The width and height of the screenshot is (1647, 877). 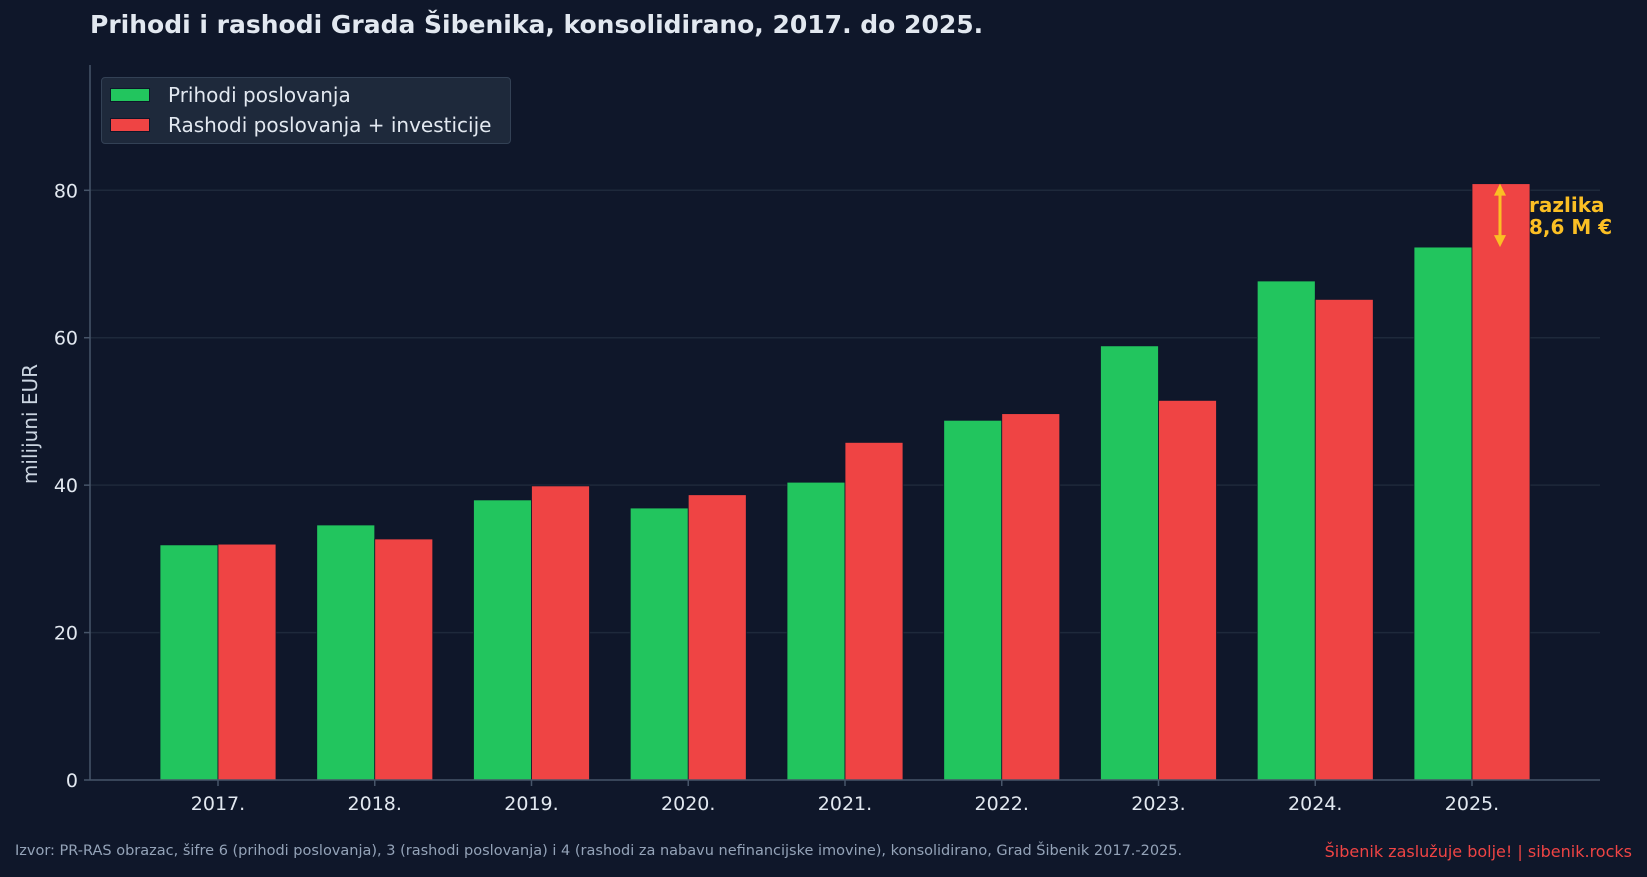 I want to click on bar-prihodi-2020, so click(x=659, y=644).